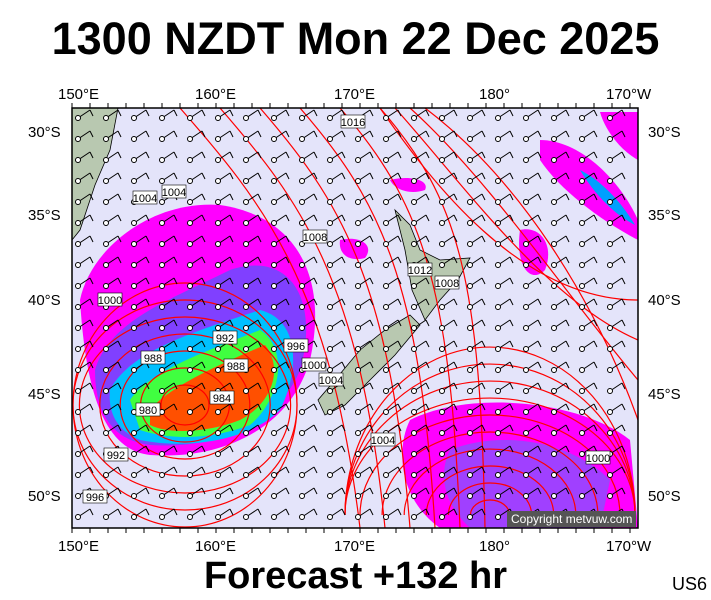 This screenshot has width=711, height=600. Describe the element at coordinates (236, 367) in the screenshot. I see `isobar-label: 988` at that location.